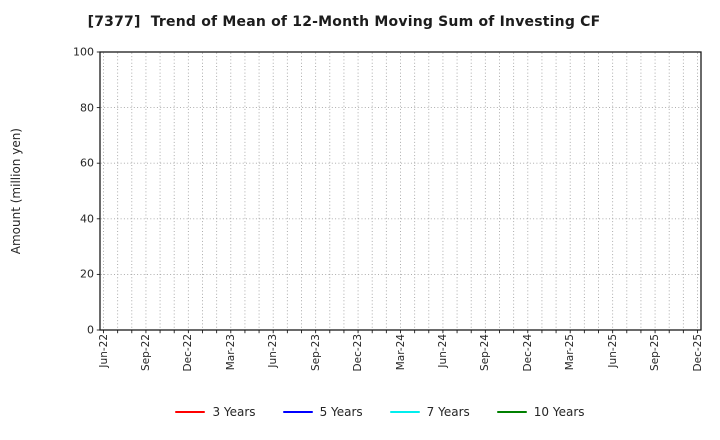 This screenshot has height=440, width=720. I want to click on x-tick-label: Sep-23, so click(315, 352).